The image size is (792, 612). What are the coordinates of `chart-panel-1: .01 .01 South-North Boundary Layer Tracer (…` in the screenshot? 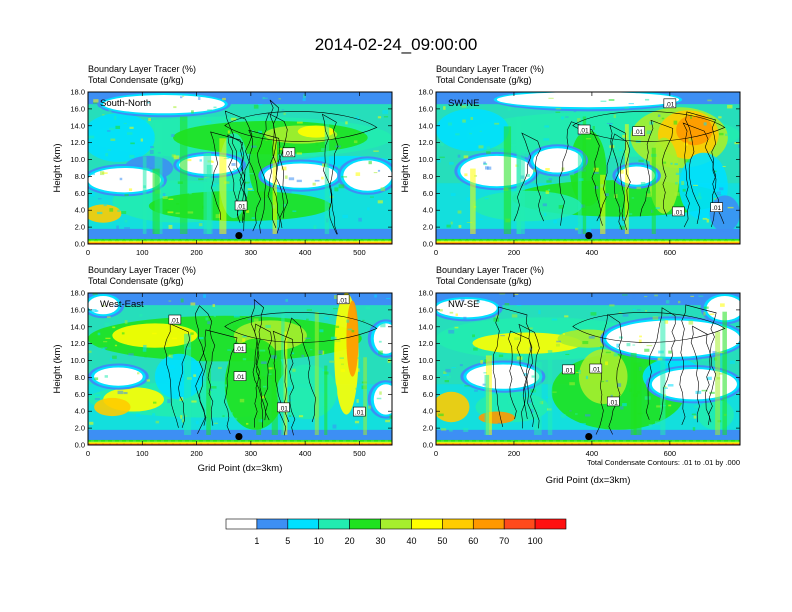 It's located at (222, 160).